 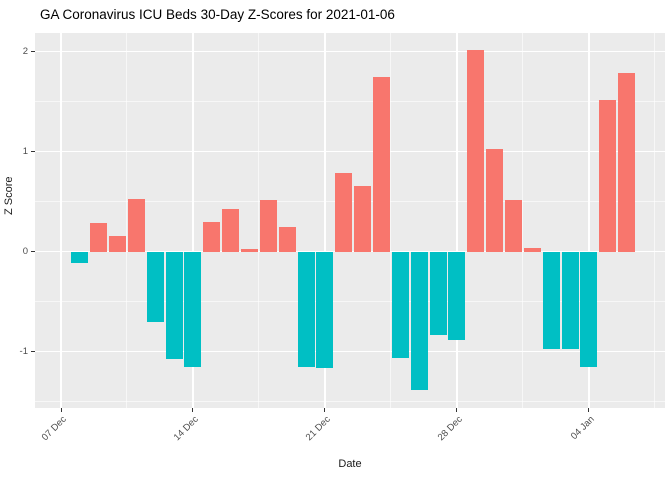 I want to click on x-tick-label: 04 Jan, so click(x=582, y=428).